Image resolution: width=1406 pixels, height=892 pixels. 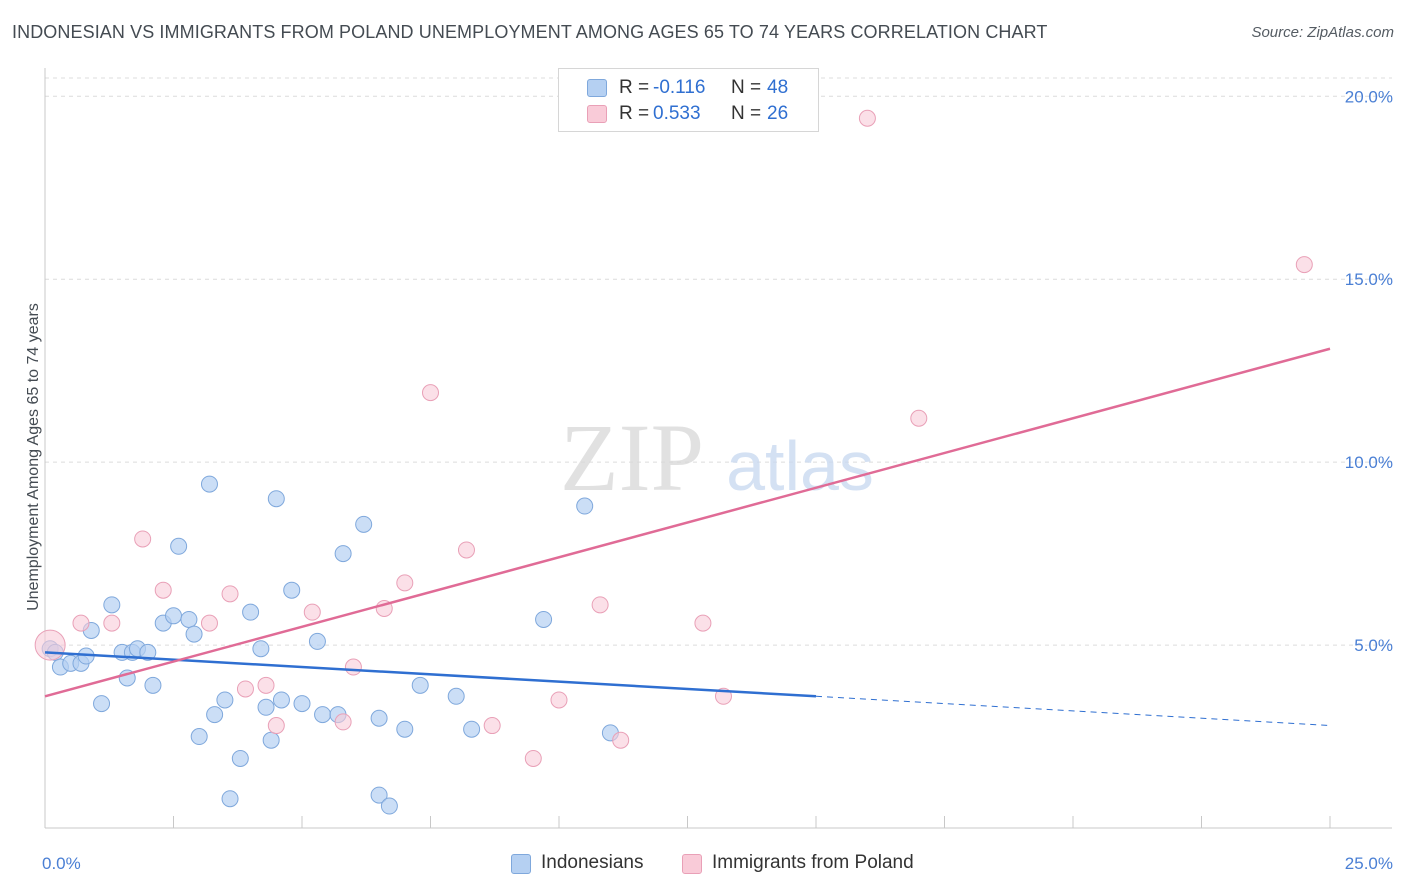 I want to click on source-label: Source: ZipAtlas.com, so click(x=1322, y=32).